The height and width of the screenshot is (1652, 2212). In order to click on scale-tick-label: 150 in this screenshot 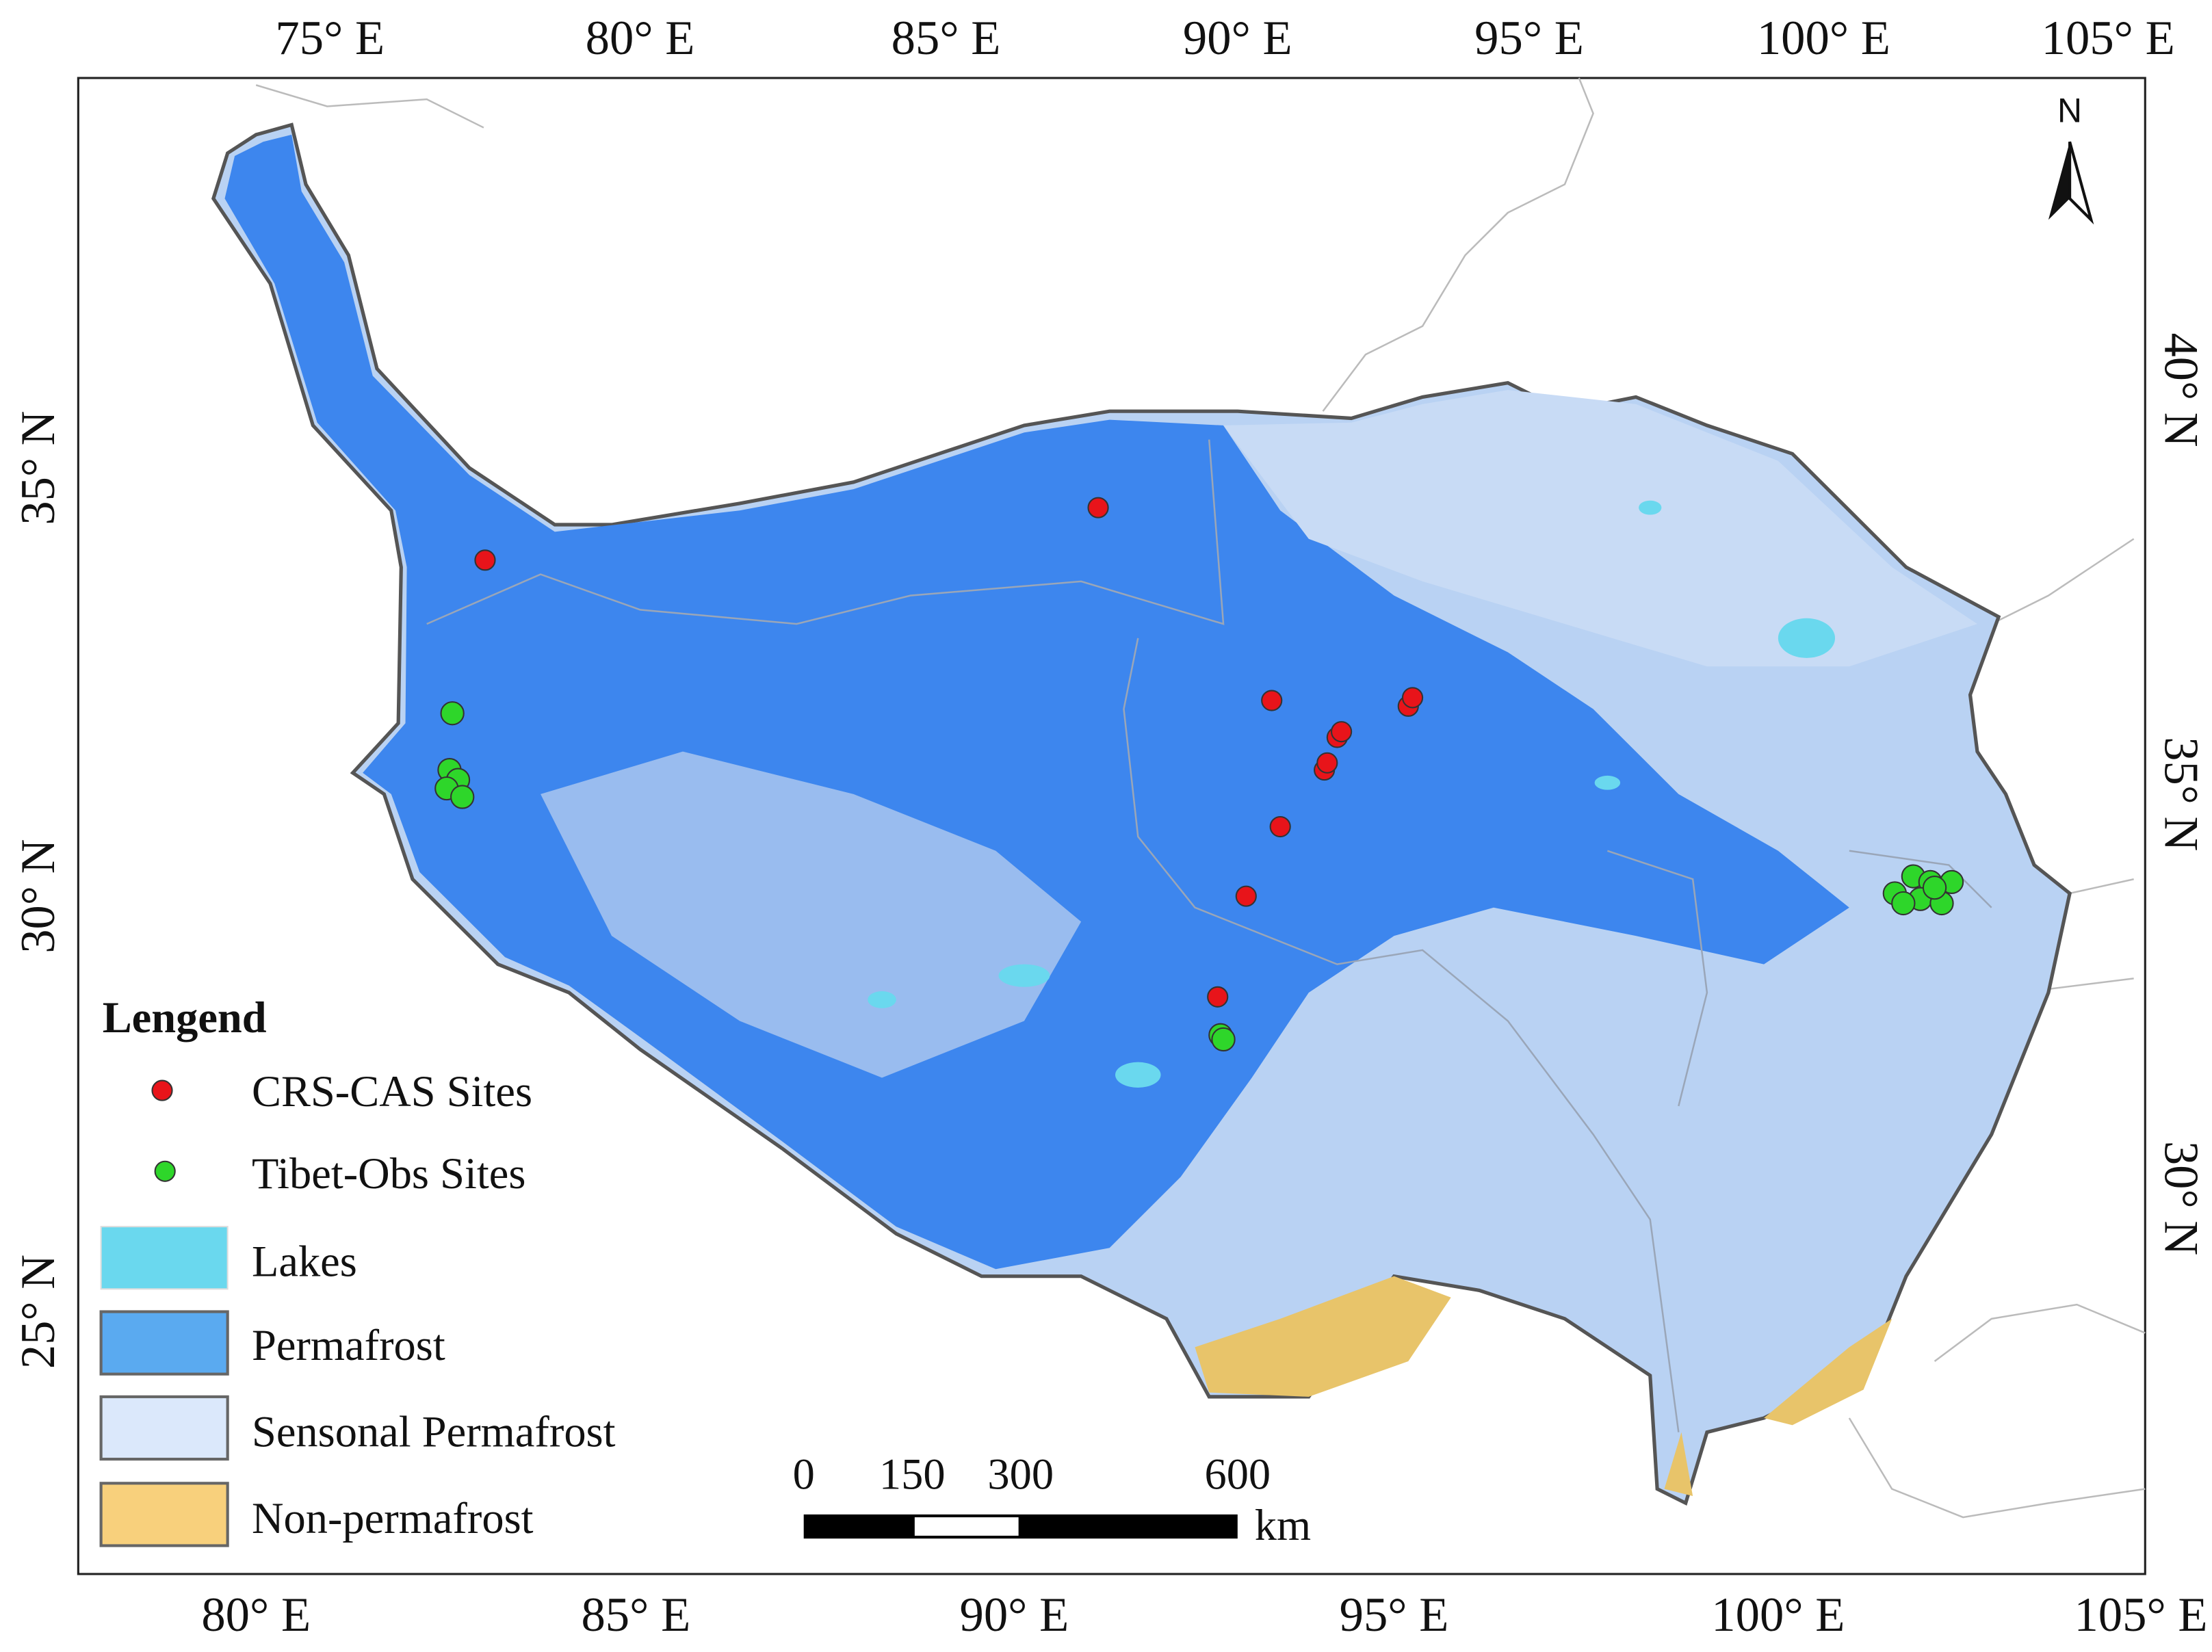, I will do `click(912, 1474)`.